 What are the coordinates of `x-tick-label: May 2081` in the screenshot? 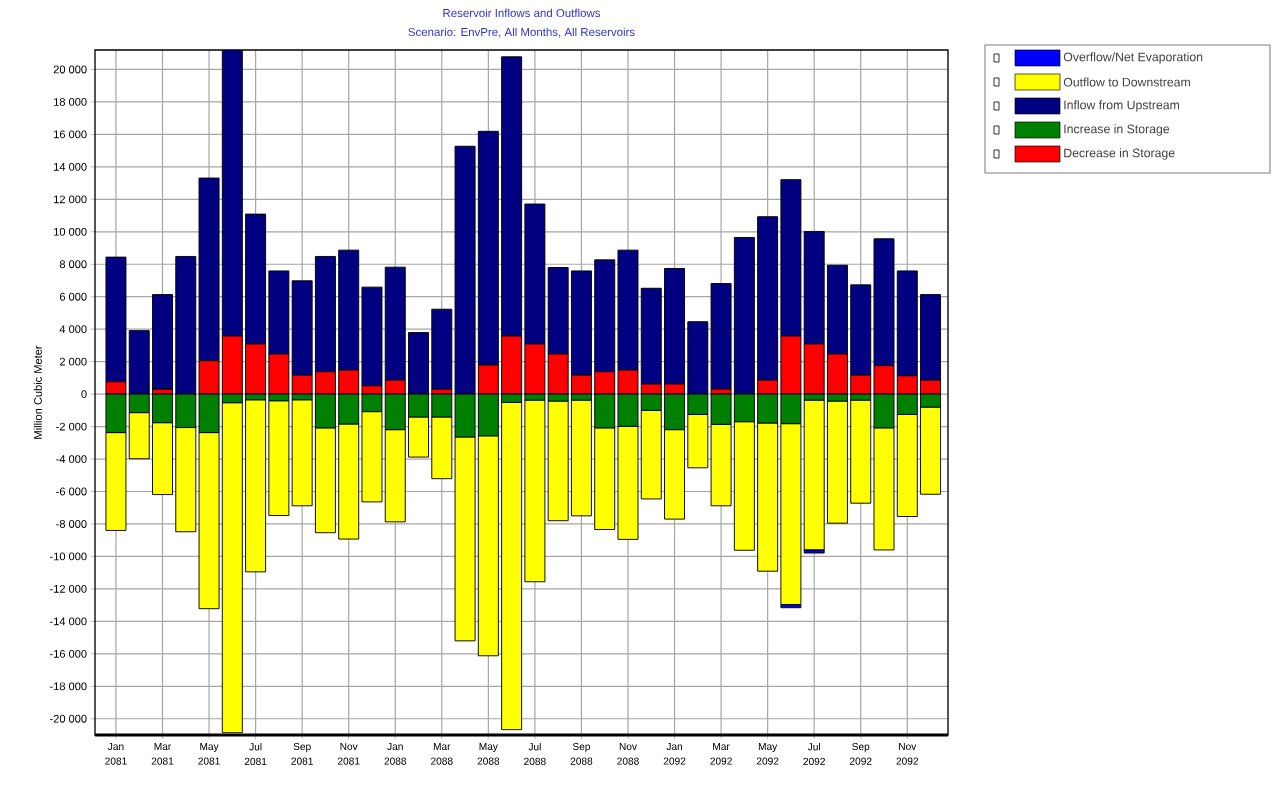 It's located at (209, 753).